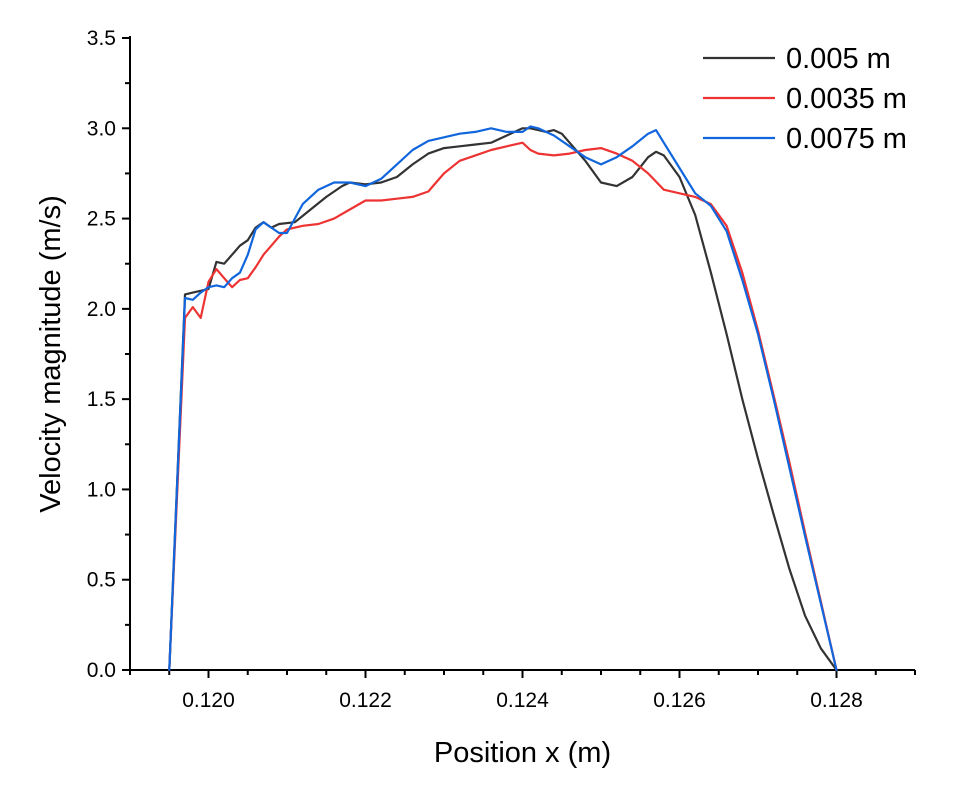 The width and height of the screenshot is (955, 785). Describe the element at coordinates (108, 354) in the screenshot. I see `y-axis-ticks: 0.0 0.5 1.0 1.5 2.0 2.5 3.0 3.5` at that location.